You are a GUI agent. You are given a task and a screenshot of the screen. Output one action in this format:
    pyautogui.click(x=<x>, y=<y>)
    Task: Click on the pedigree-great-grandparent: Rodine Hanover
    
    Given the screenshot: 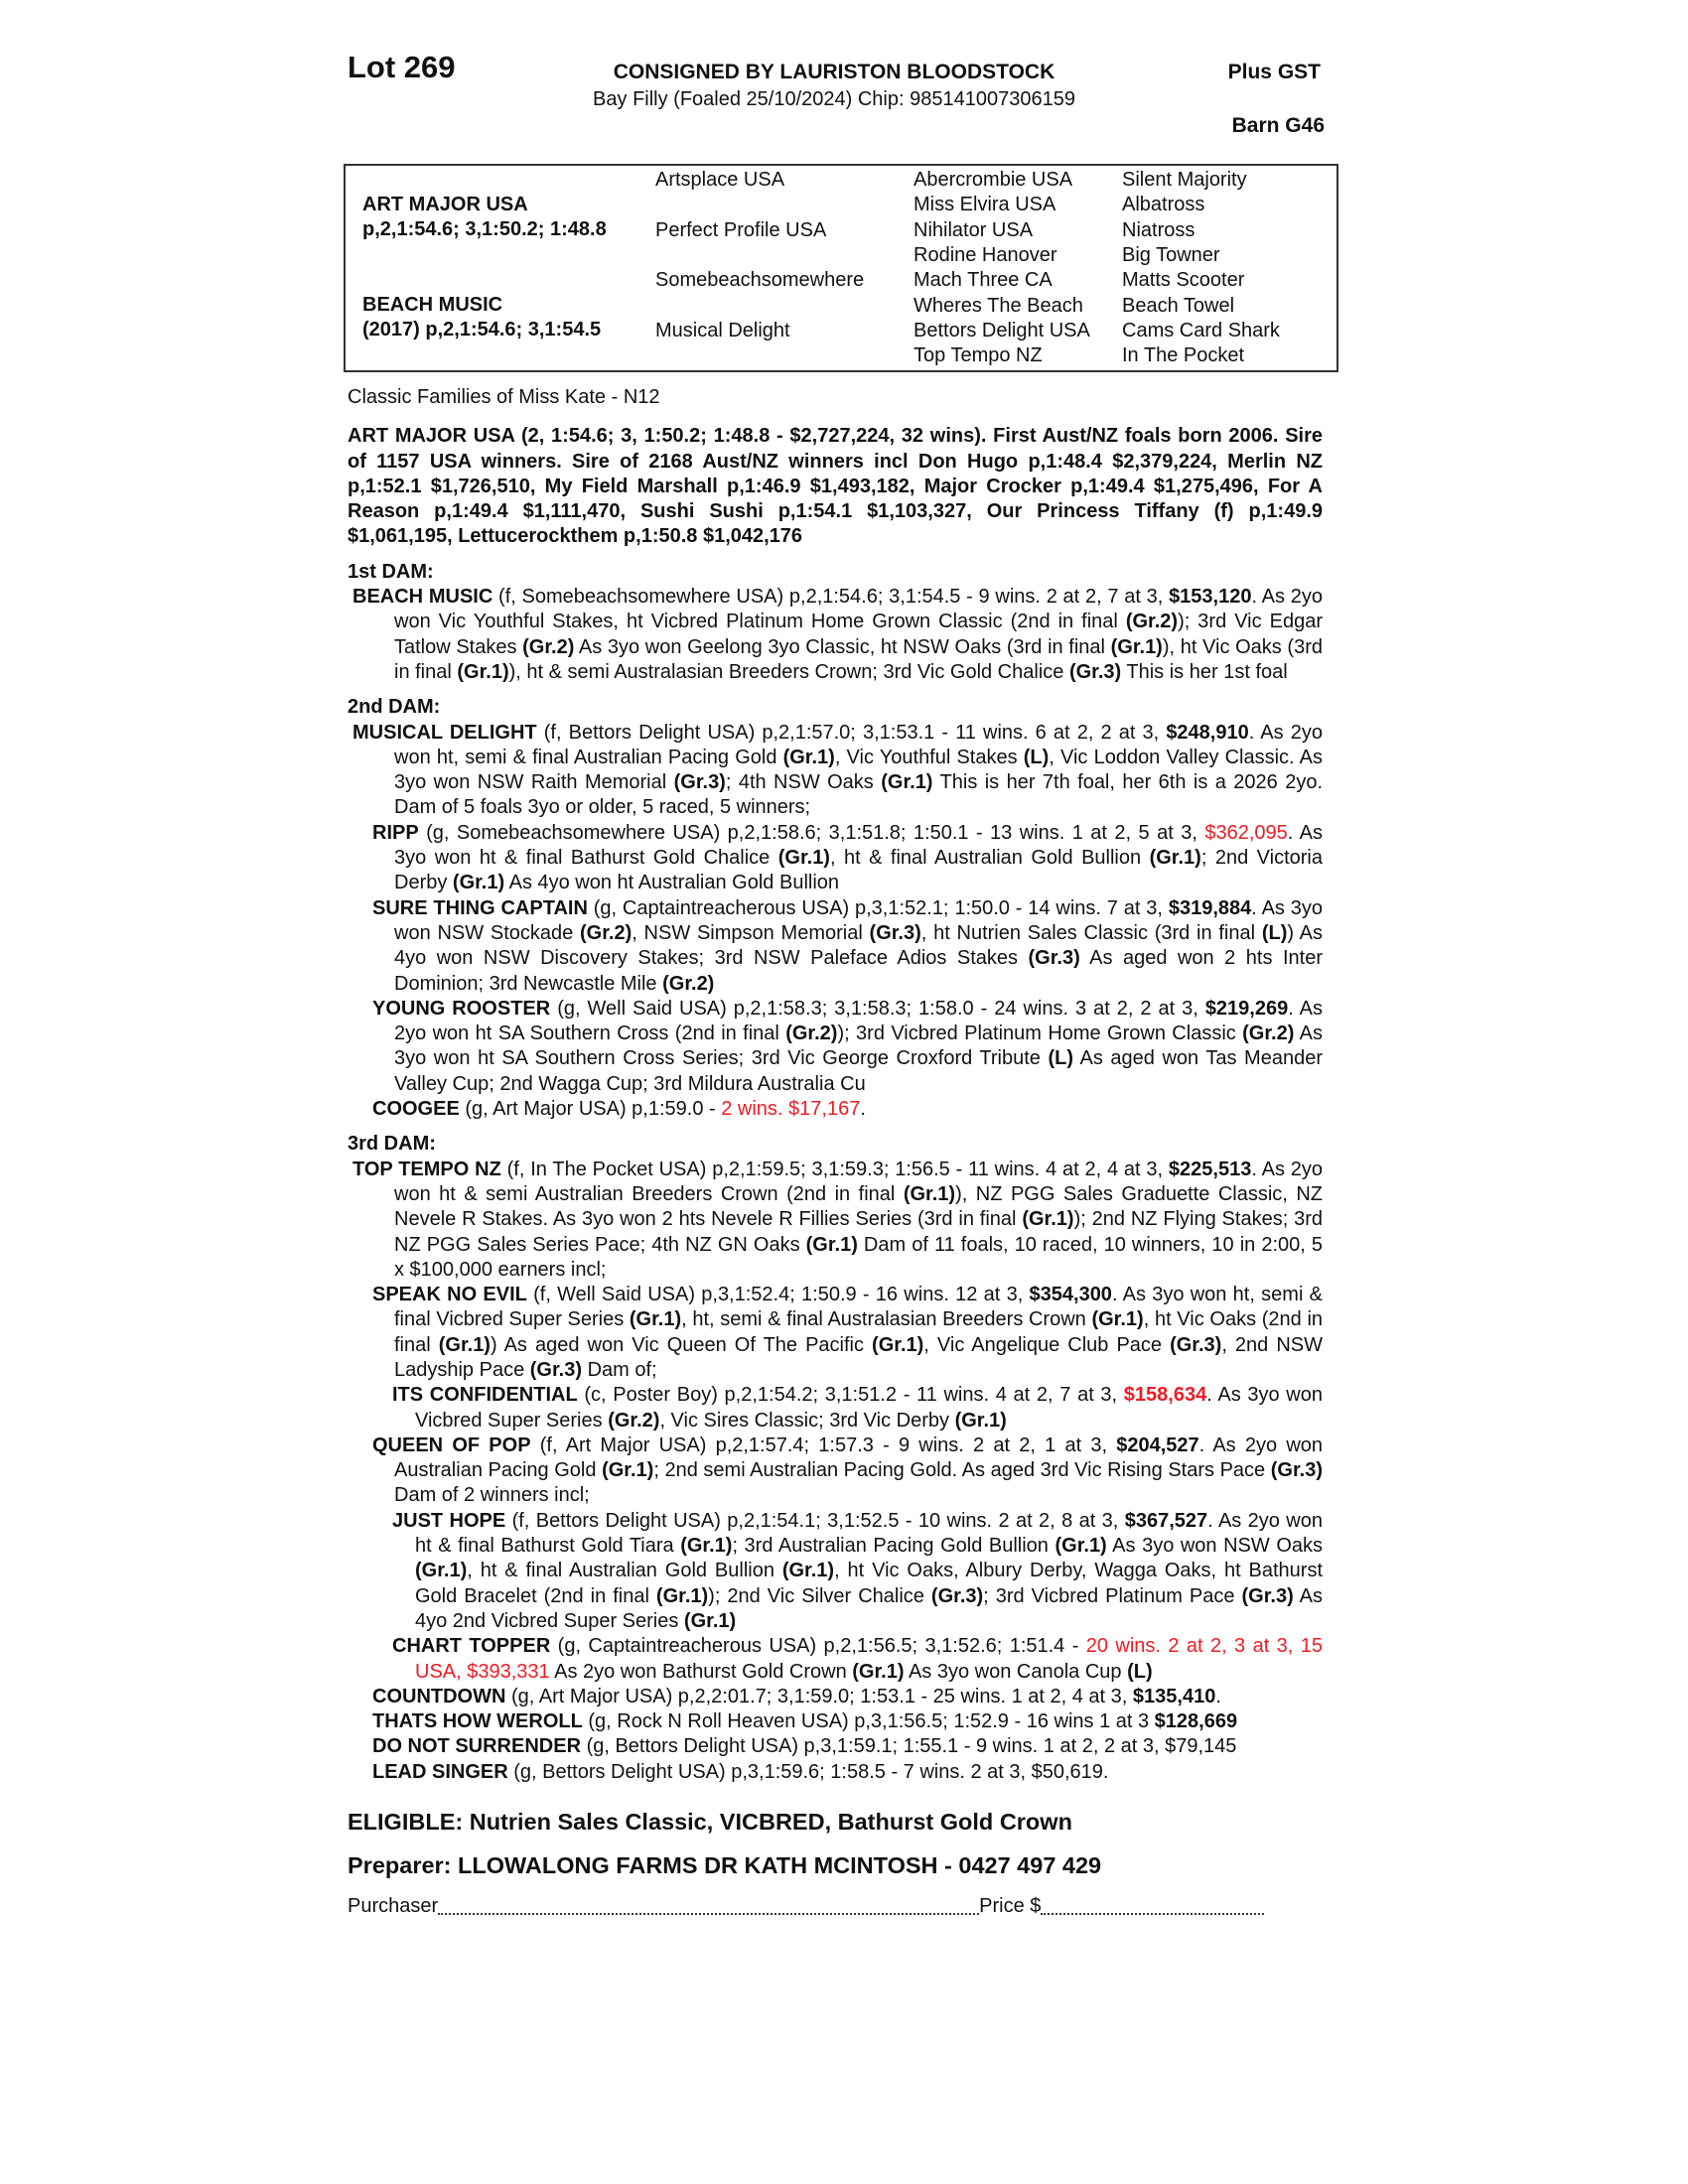 What is the action you would take?
    pyautogui.click(x=985, y=254)
    